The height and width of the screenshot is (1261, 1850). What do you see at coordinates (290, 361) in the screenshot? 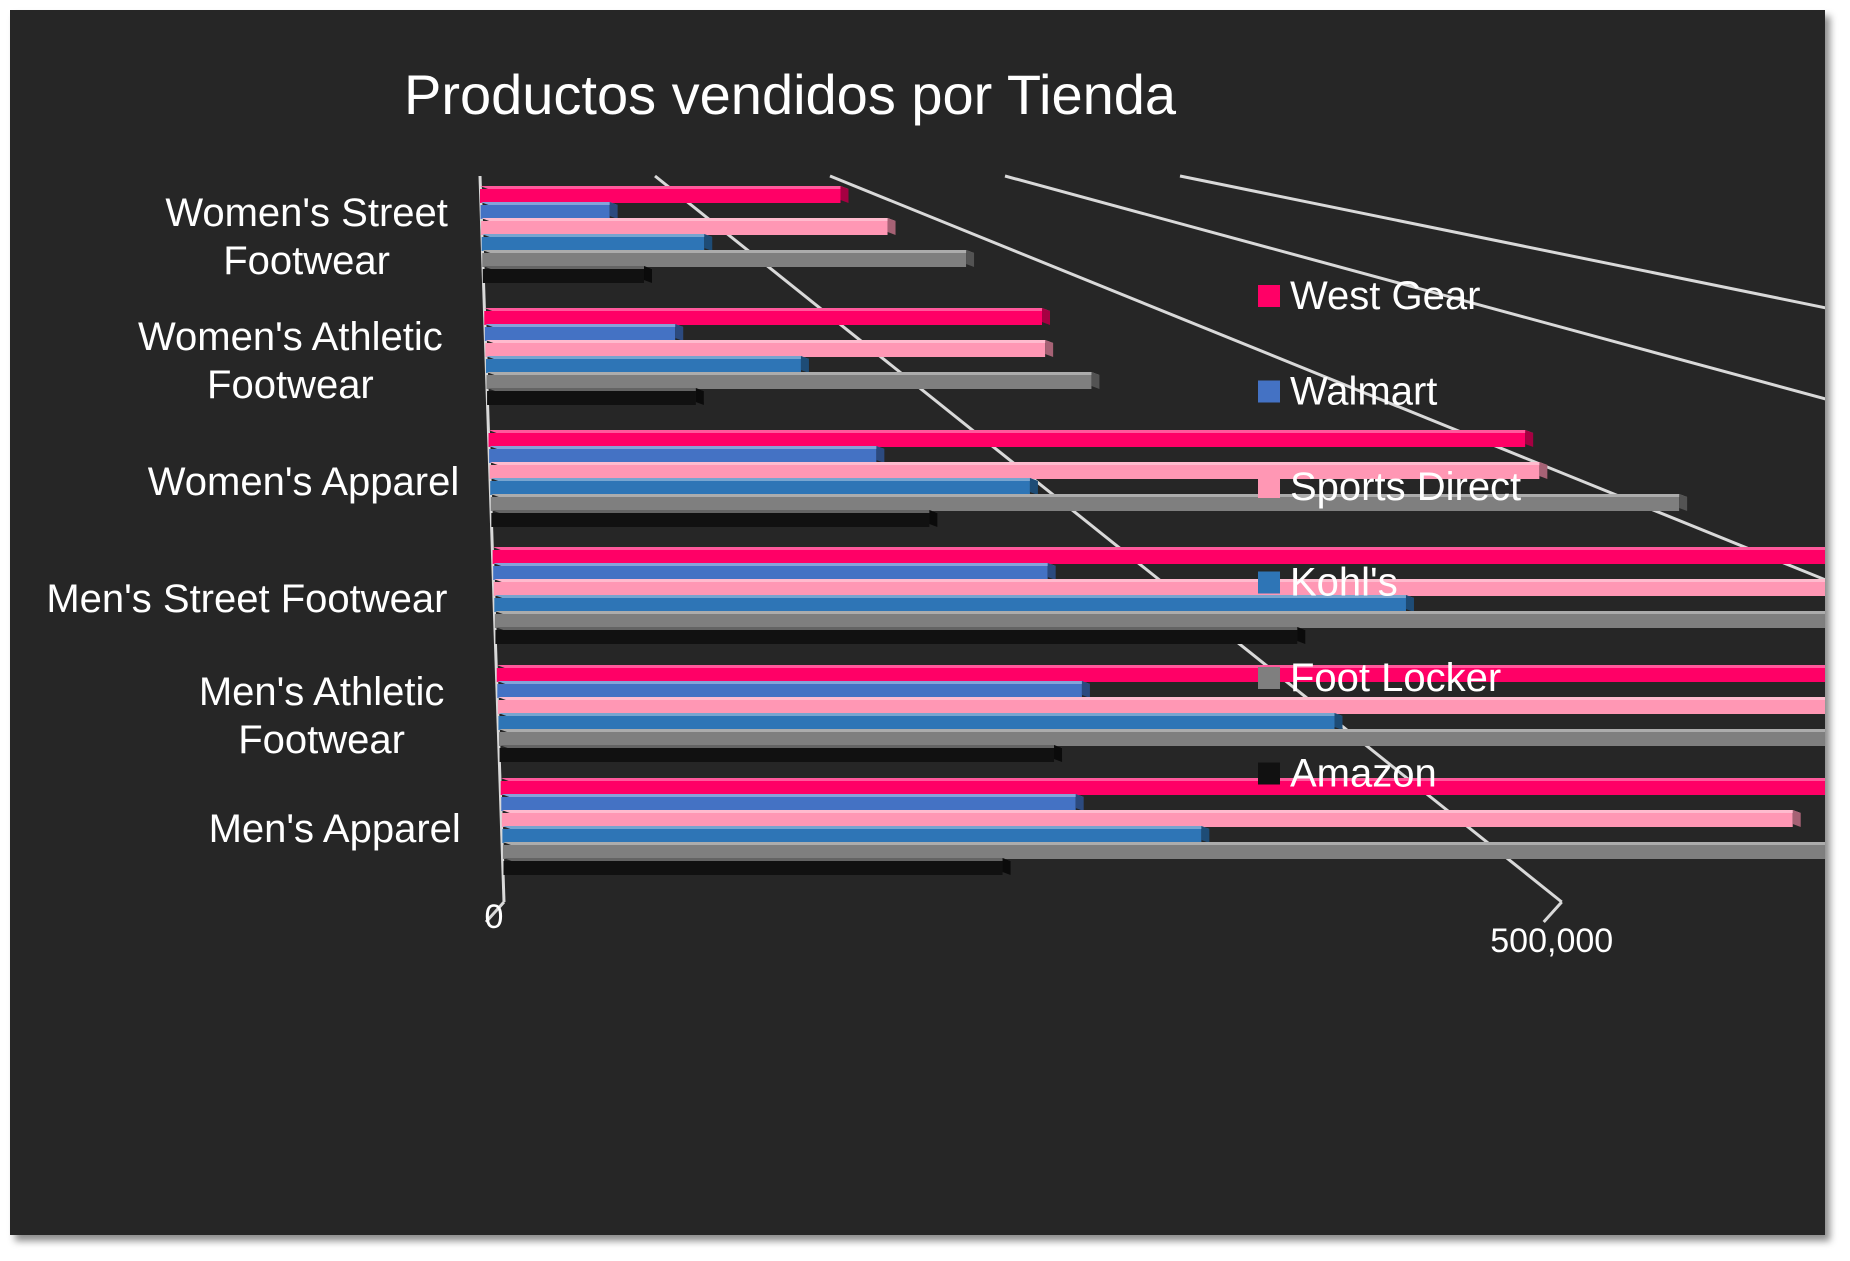
I see `category-label: Women's Athletic Footwear` at bounding box center [290, 361].